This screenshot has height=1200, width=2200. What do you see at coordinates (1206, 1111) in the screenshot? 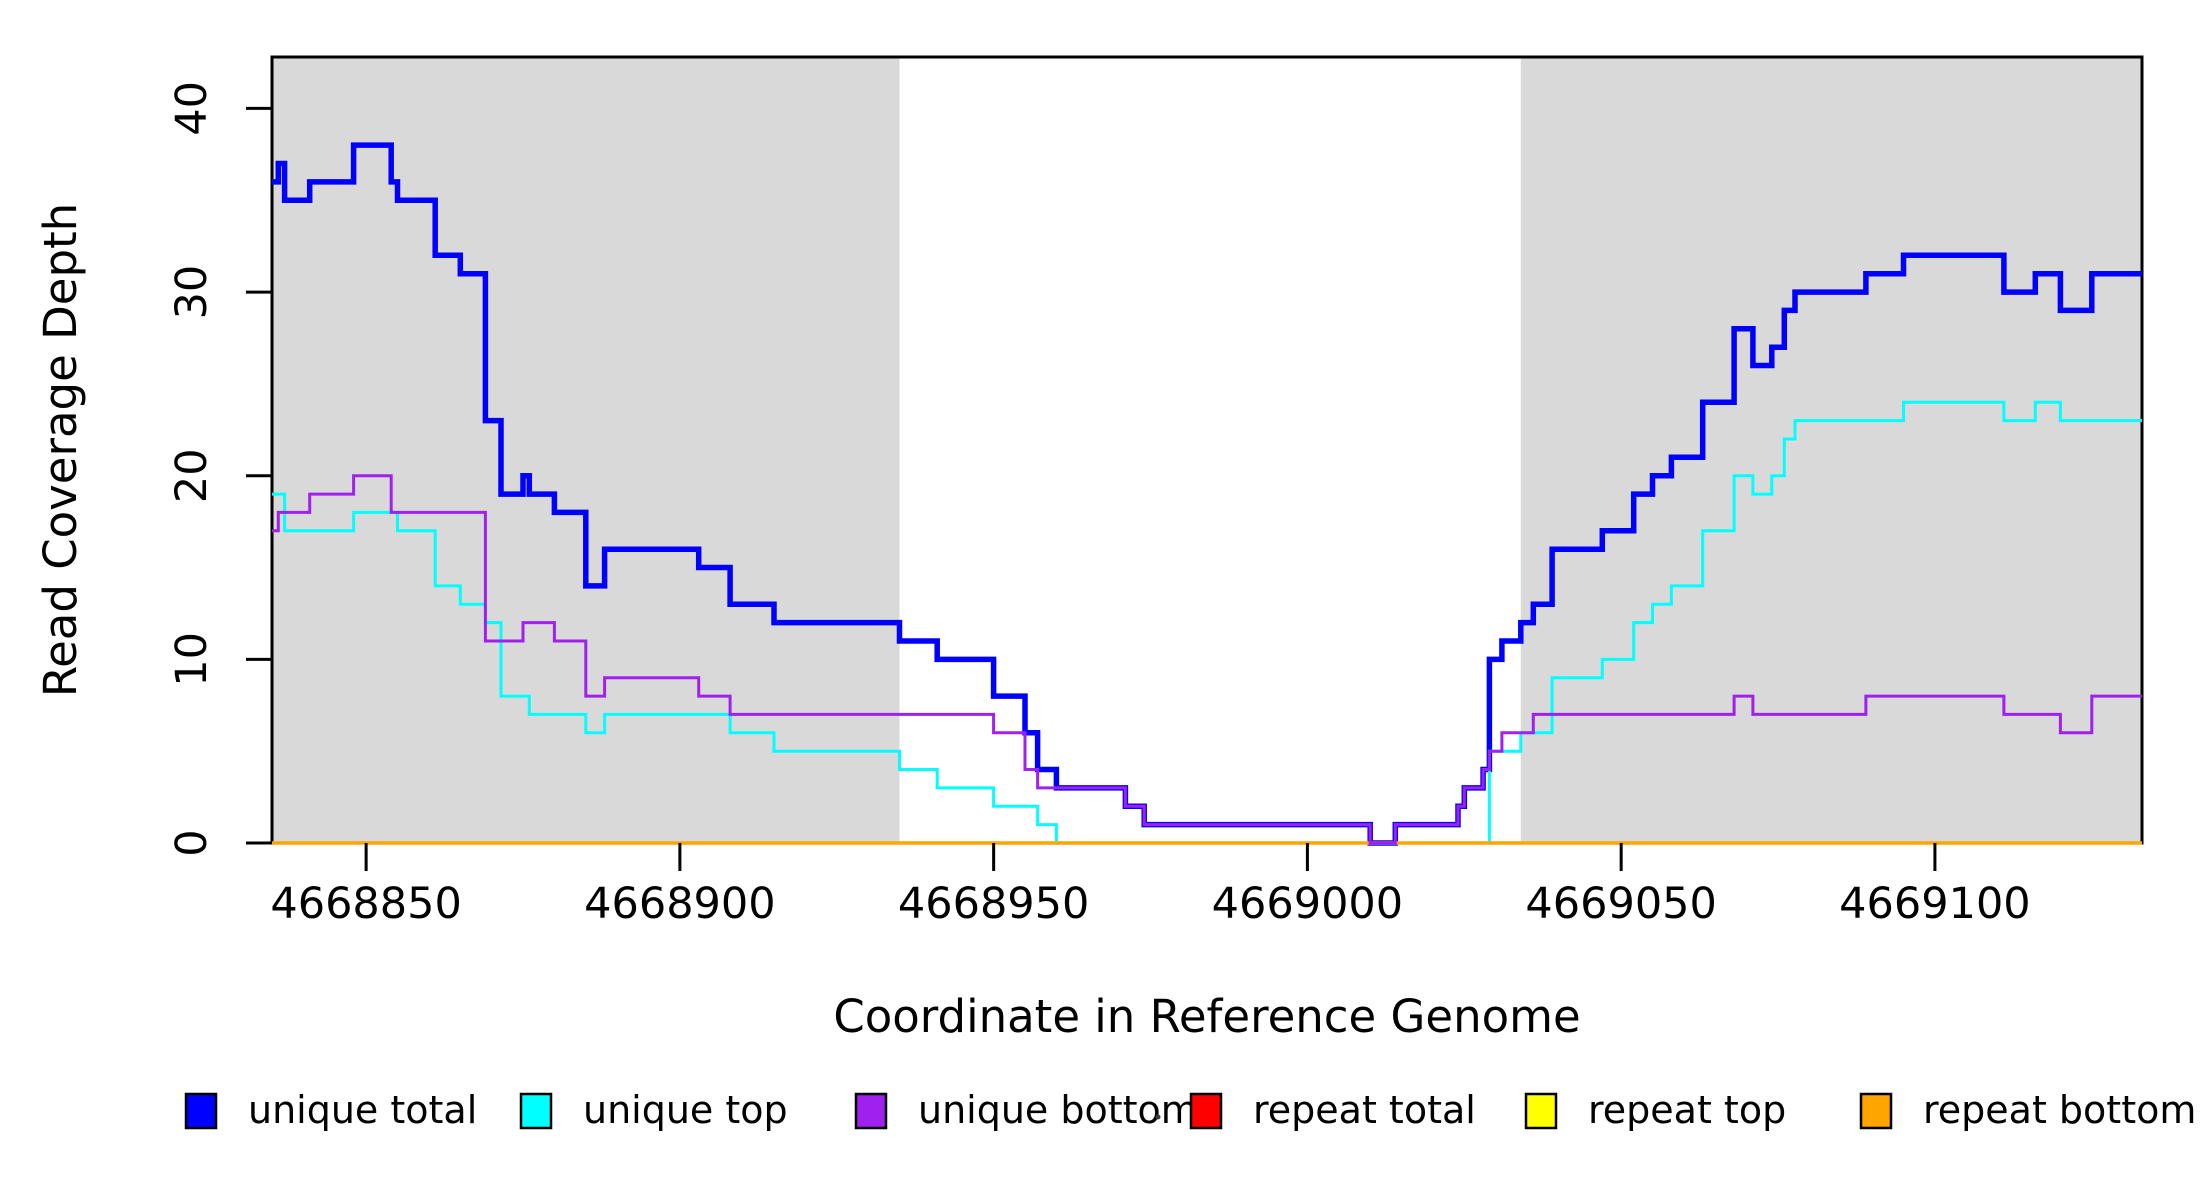
I see `legend-swatch-repeat-total` at bounding box center [1206, 1111].